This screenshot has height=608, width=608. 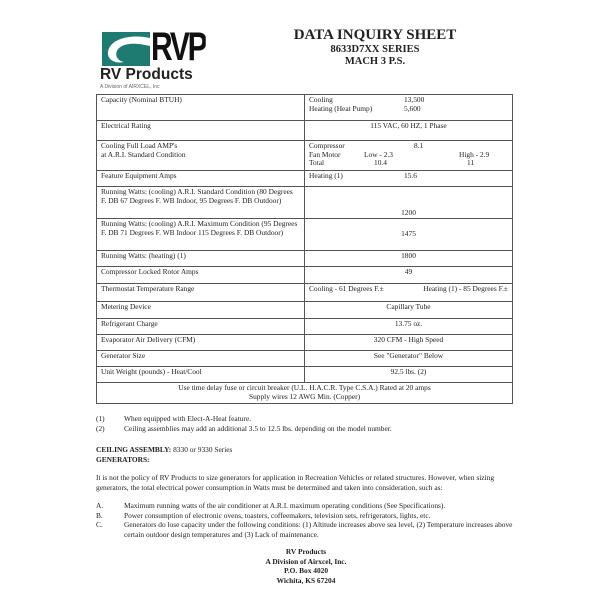 What do you see at coordinates (375, 61) in the screenshot?
I see `model: MACH 3 P.S.` at bounding box center [375, 61].